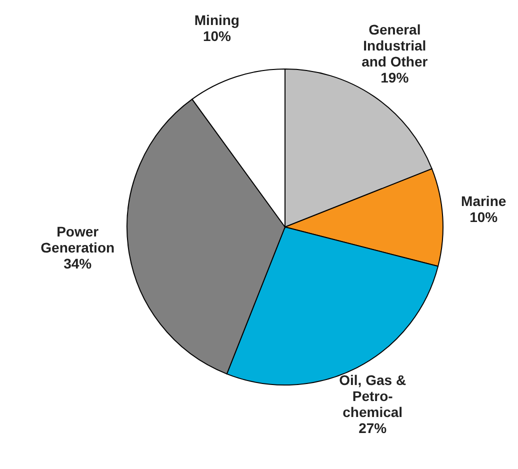  What do you see at coordinates (373, 428) in the screenshot?
I see `data-label: 27%` at bounding box center [373, 428].